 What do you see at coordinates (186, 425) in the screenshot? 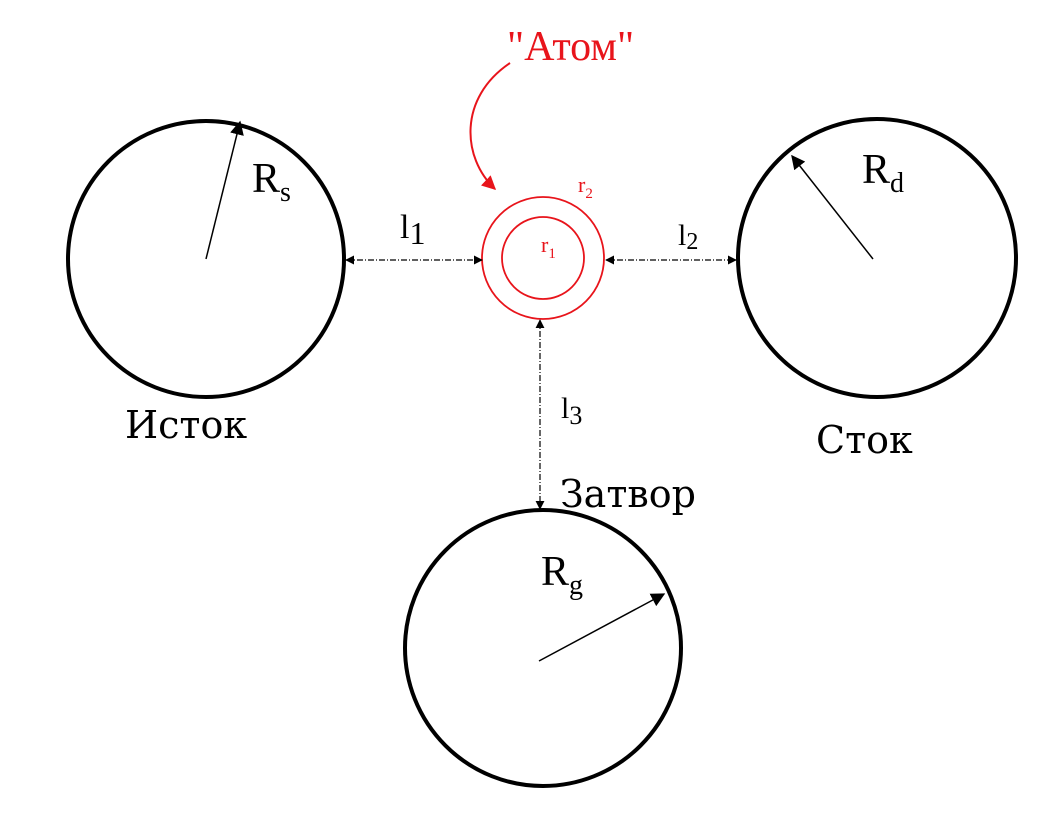
I see `source-caption: Исток` at bounding box center [186, 425].